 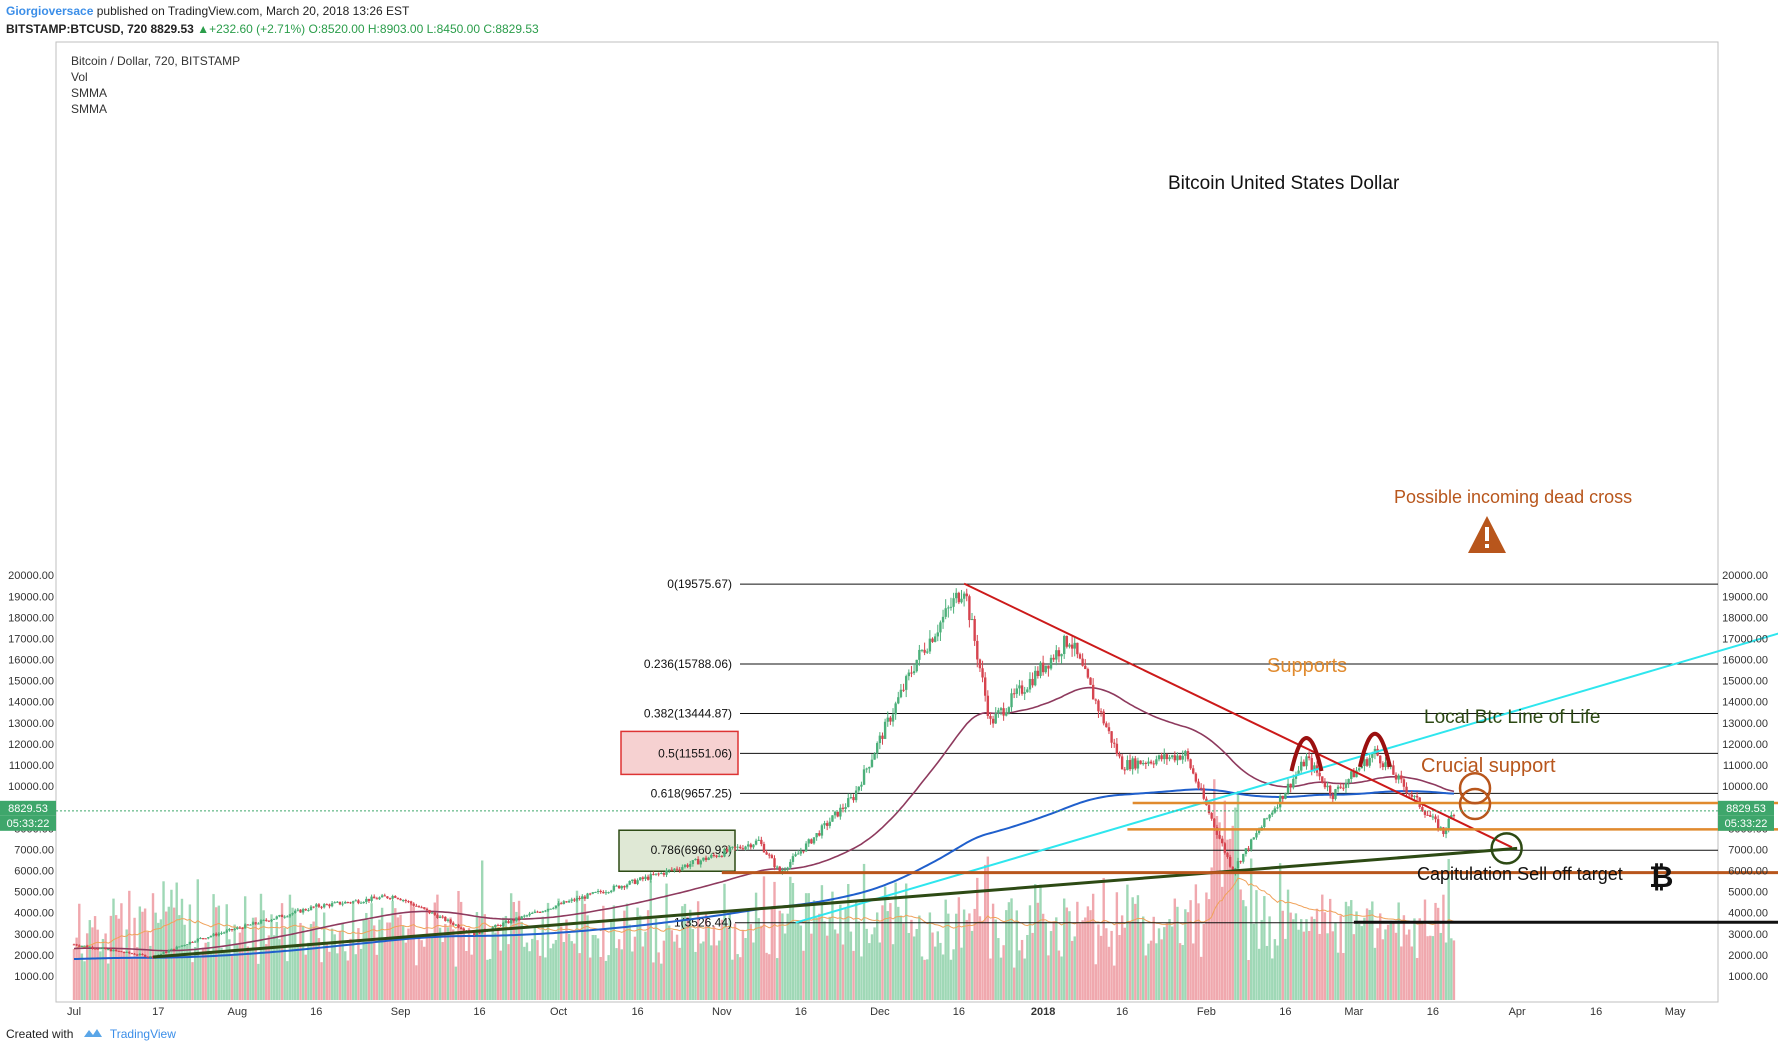 What do you see at coordinates (28, 823) in the screenshot?
I see `countdown-tag-left` at bounding box center [28, 823].